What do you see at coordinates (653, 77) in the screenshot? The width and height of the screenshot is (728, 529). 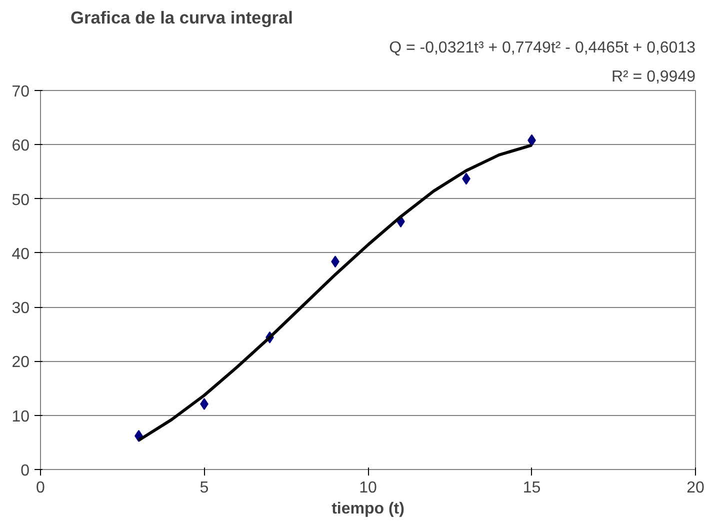 I see `text: R² = 0,9949` at bounding box center [653, 77].